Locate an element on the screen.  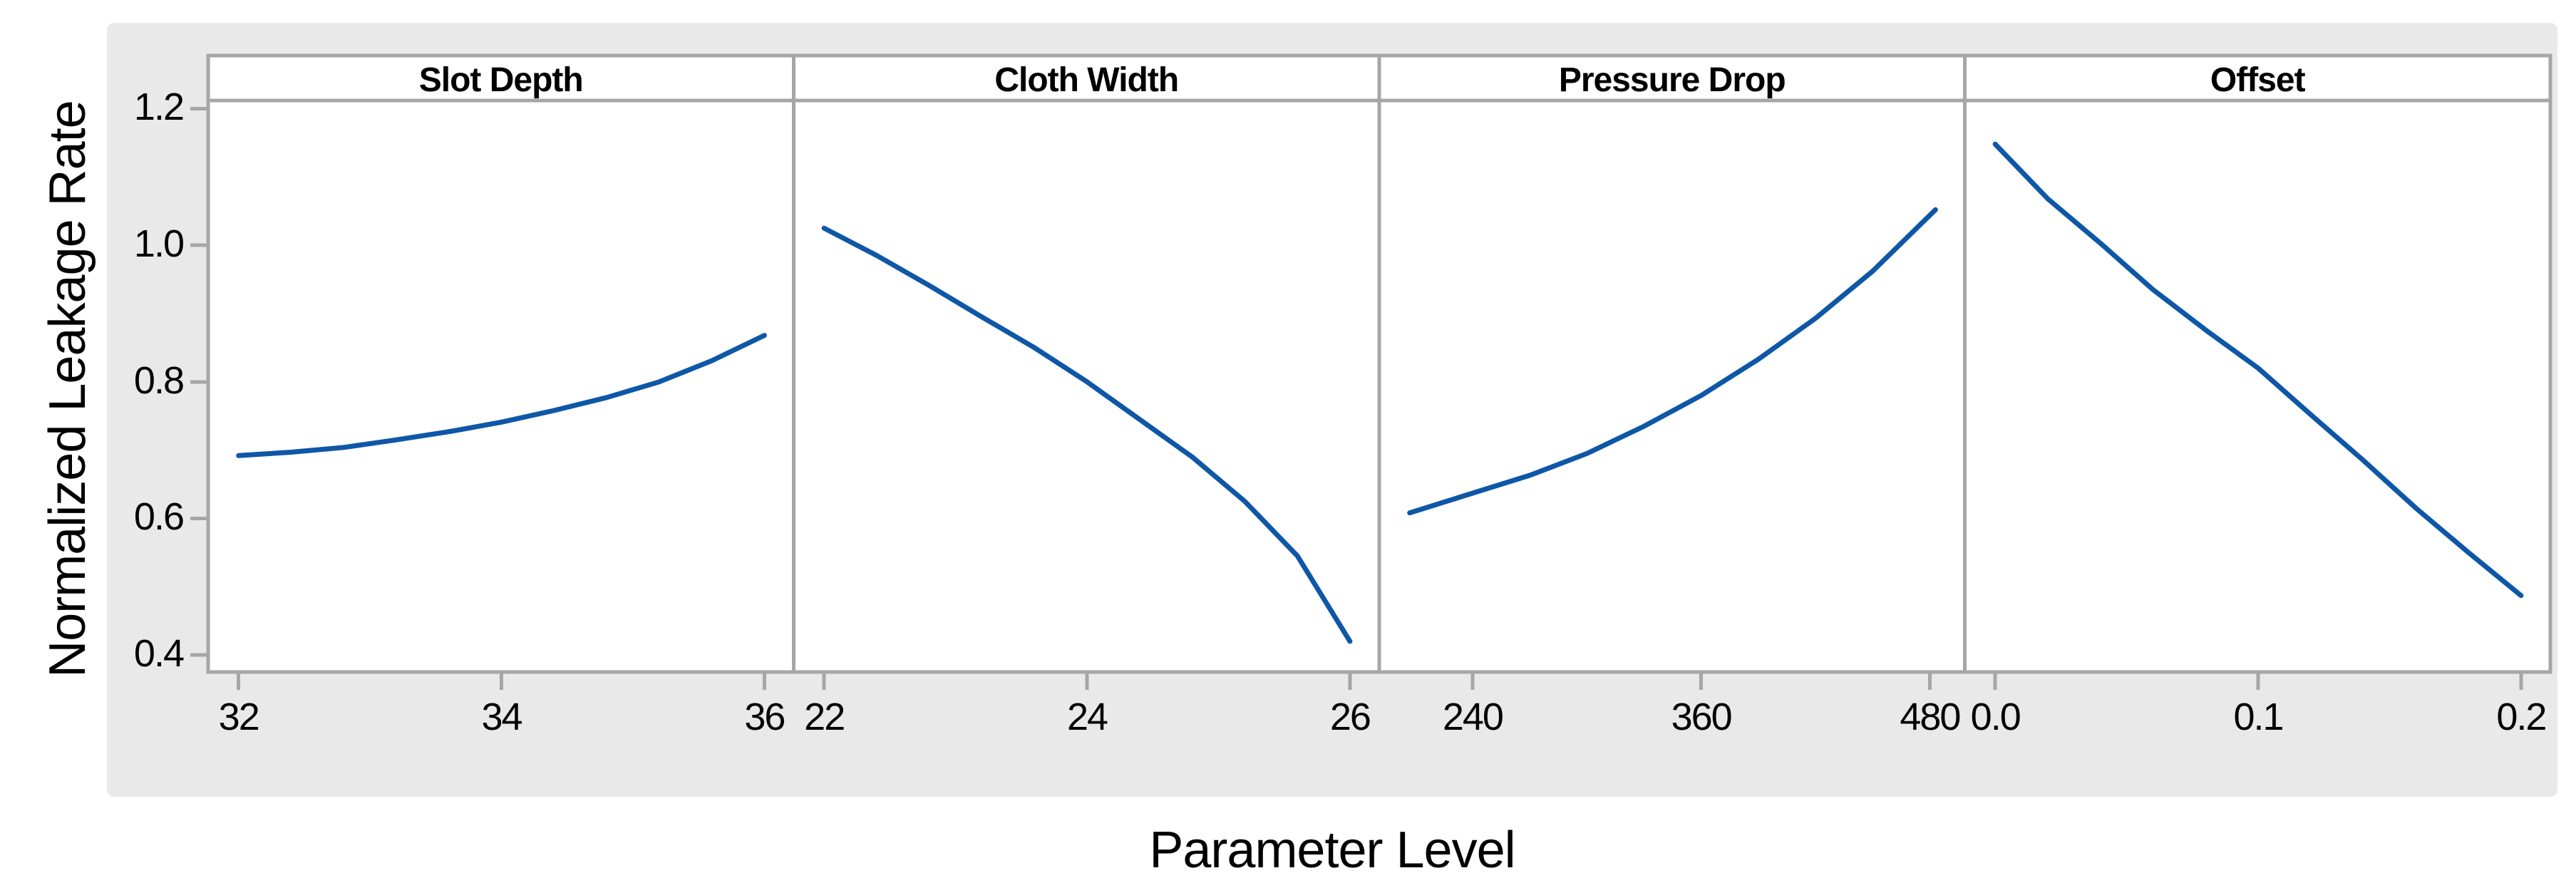
x-tick-label: 240 is located at coordinates (1473, 717).